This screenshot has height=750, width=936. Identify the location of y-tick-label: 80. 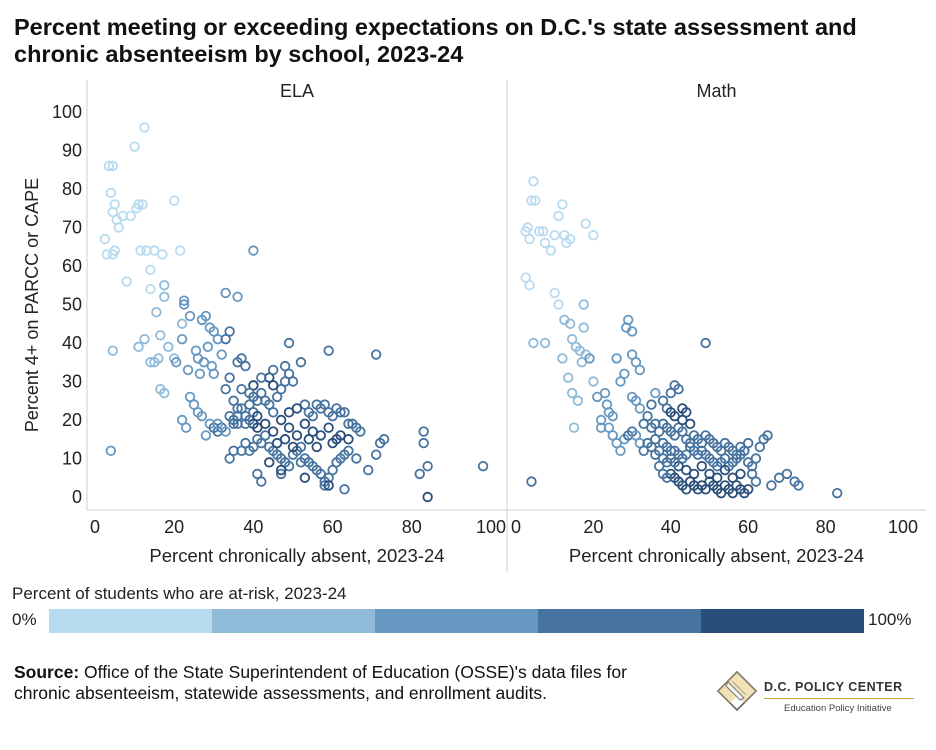
(72, 189).